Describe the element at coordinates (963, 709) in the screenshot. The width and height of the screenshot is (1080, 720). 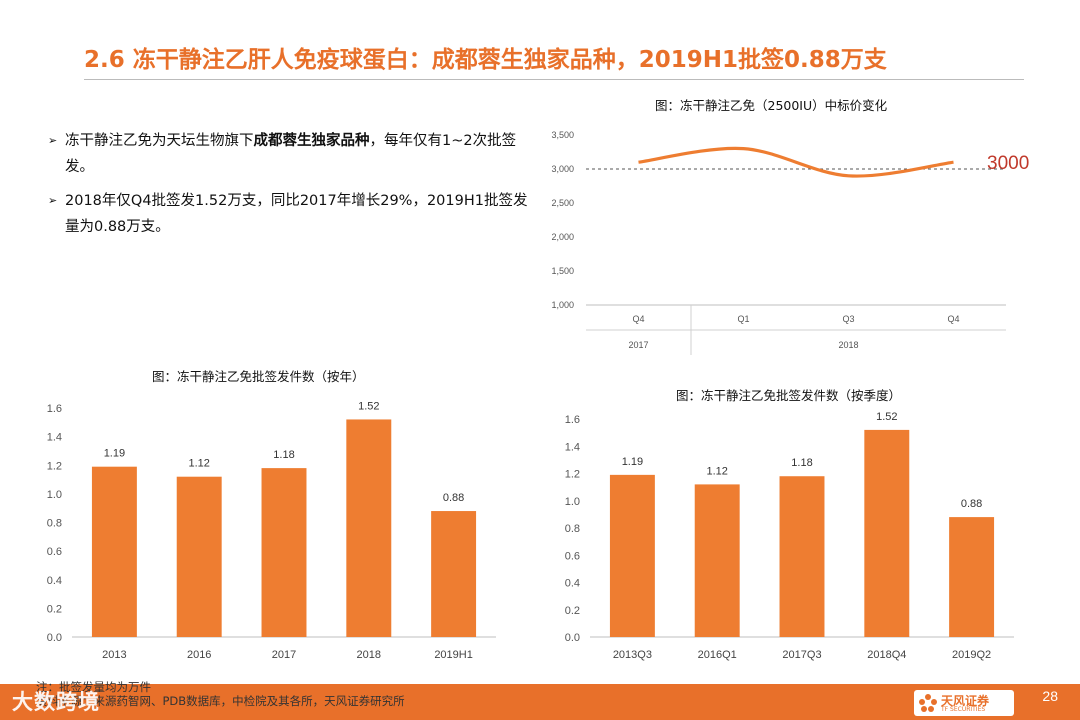
I see `logo-sub: TF SECURITIES` at that location.